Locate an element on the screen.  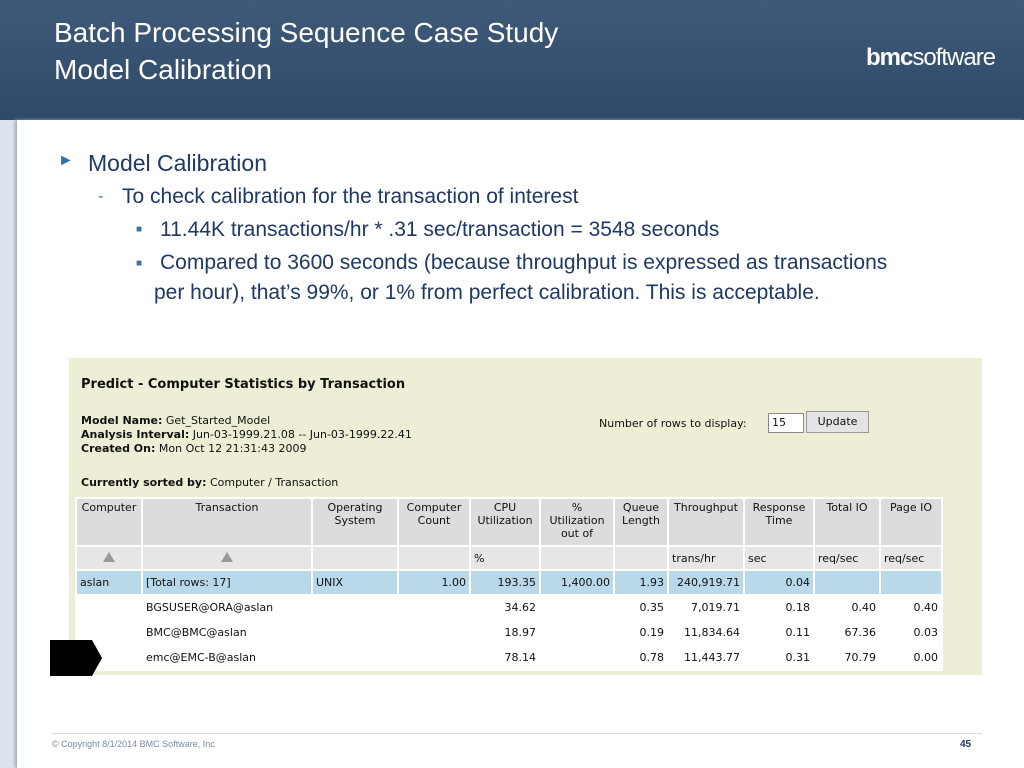
logo: bmcsoftware is located at coordinates (931, 58).